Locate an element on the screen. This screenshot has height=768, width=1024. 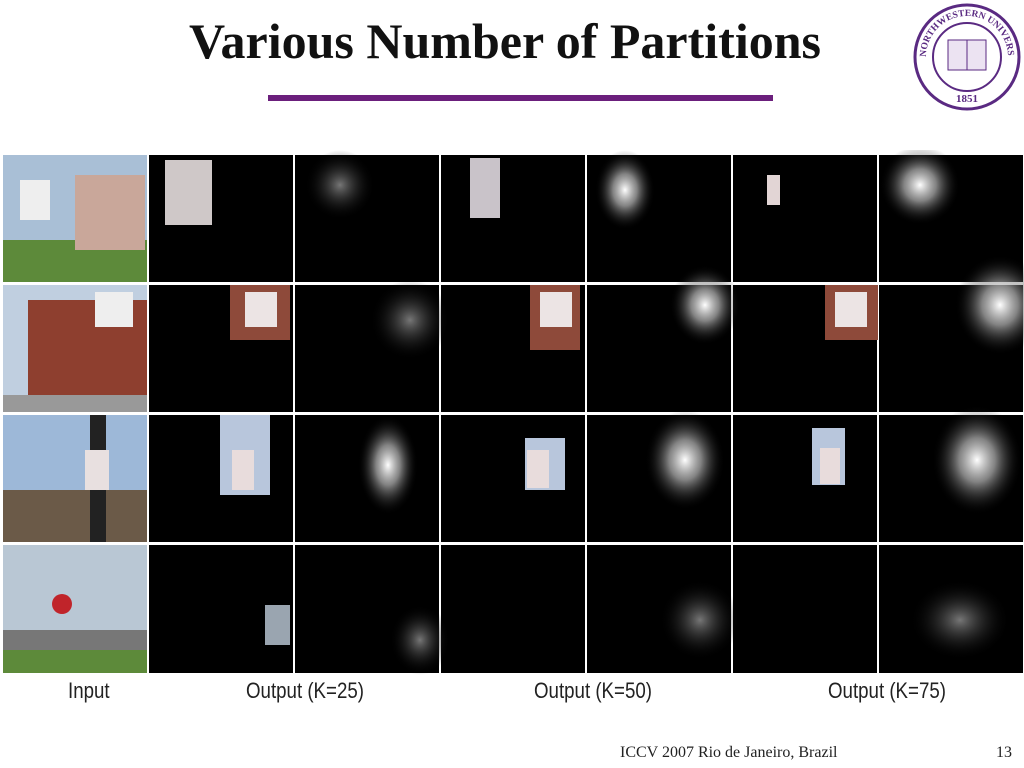
caption: Output (K=25) is located at coordinates (305, 690).